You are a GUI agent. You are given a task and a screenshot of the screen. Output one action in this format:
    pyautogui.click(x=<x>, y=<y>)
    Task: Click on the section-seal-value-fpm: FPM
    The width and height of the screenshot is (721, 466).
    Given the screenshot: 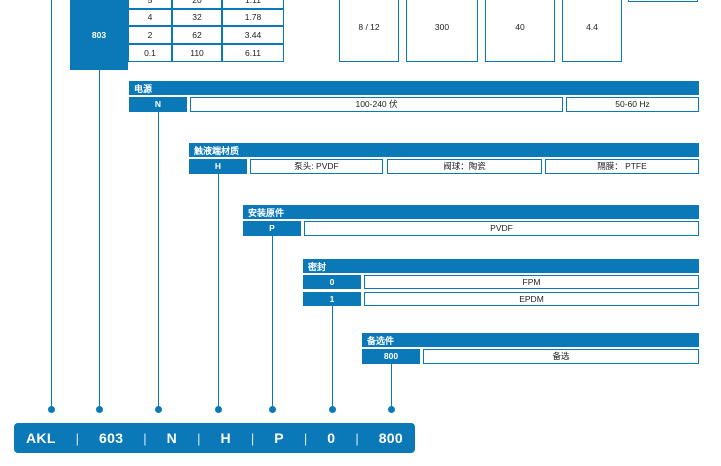 What is the action you would take?
    pyautogui.click(x=531, y=282)
    